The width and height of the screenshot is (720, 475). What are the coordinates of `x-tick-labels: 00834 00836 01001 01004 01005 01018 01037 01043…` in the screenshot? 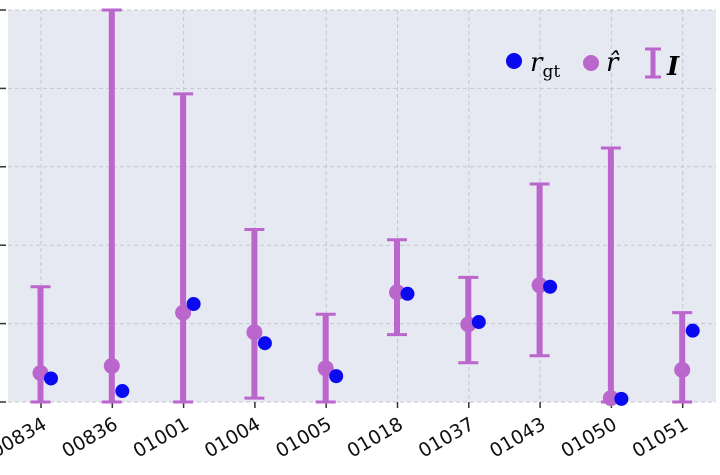 It's located at (346, 437).